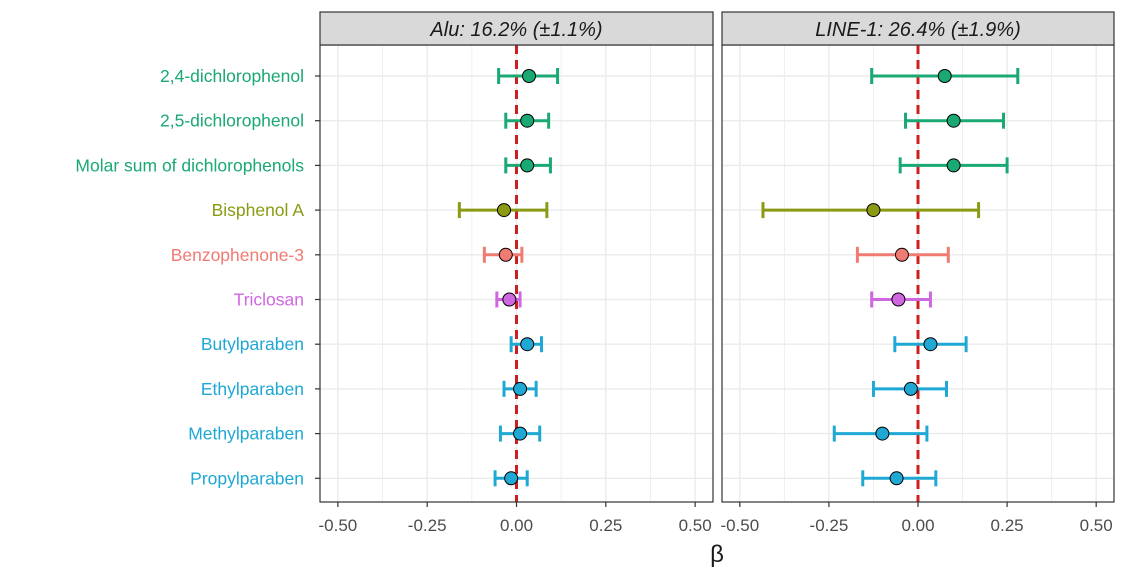  What do you see at coordinates (189, 165) in the screenshot?
I see `row-label: Molar sum of dichlorophenols` at bounding box center [189, 165].